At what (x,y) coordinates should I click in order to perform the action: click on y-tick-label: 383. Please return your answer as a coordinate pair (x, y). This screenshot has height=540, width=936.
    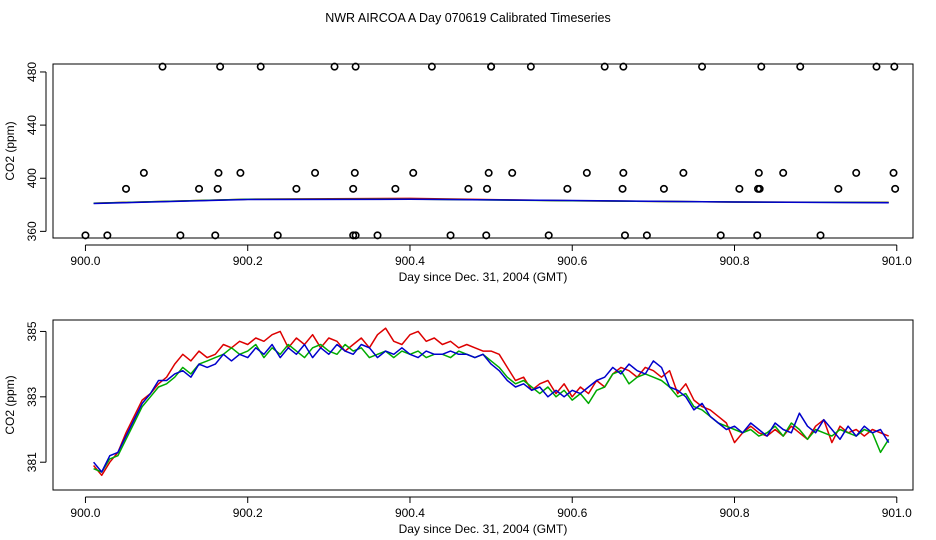
    Looking at the image, I should click on (32, 396).